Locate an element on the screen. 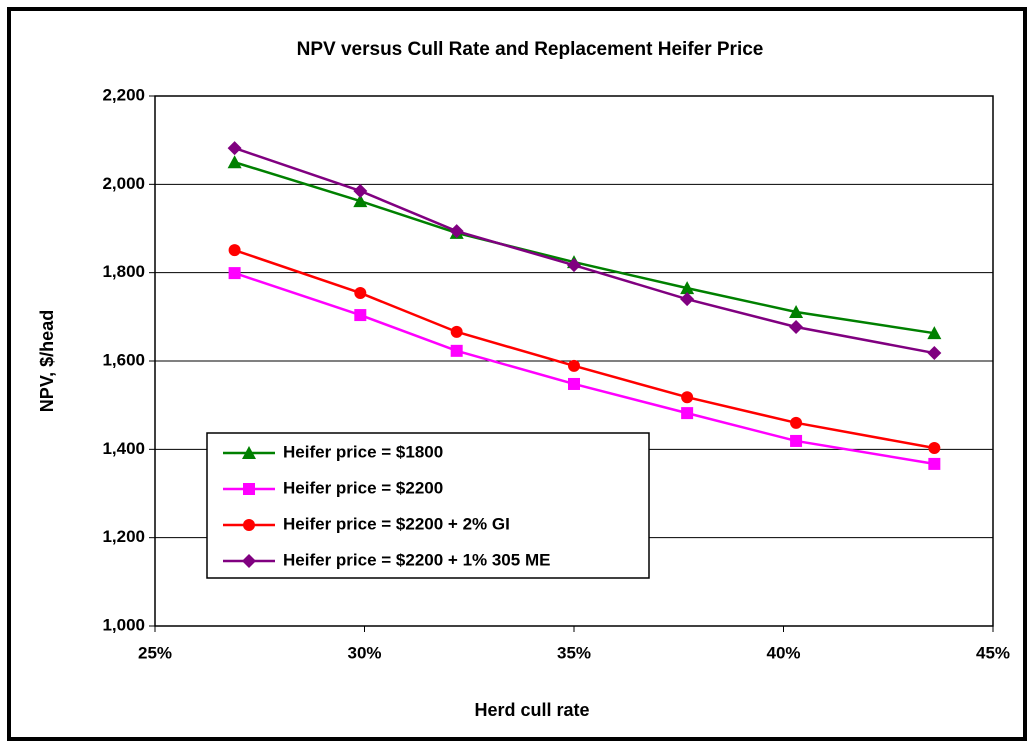 This screenshot has width=1034, height=753. legend-label: Heifer price = $2200 + 1% 305 ME is located at coordinates (416, 559).